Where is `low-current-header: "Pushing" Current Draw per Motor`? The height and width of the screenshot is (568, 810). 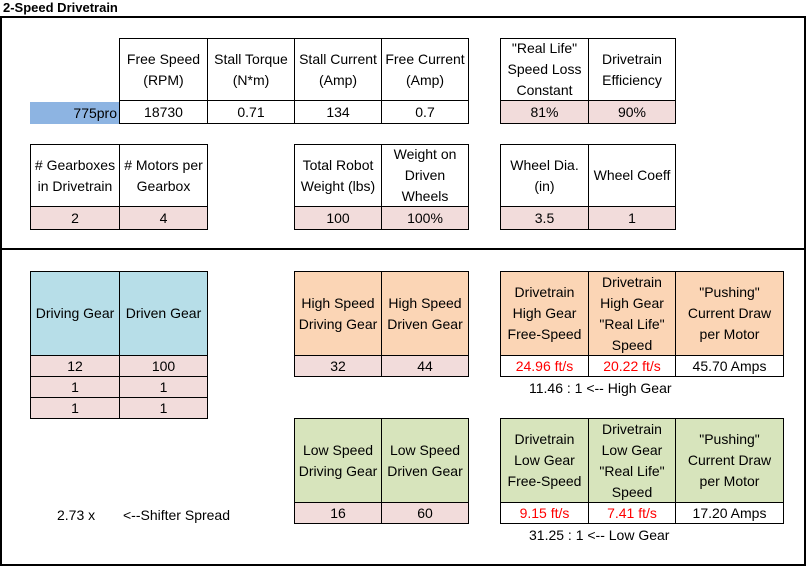
low-current-header: "Pushing" Current Draw per Motor is located at coordinates (729, 460).